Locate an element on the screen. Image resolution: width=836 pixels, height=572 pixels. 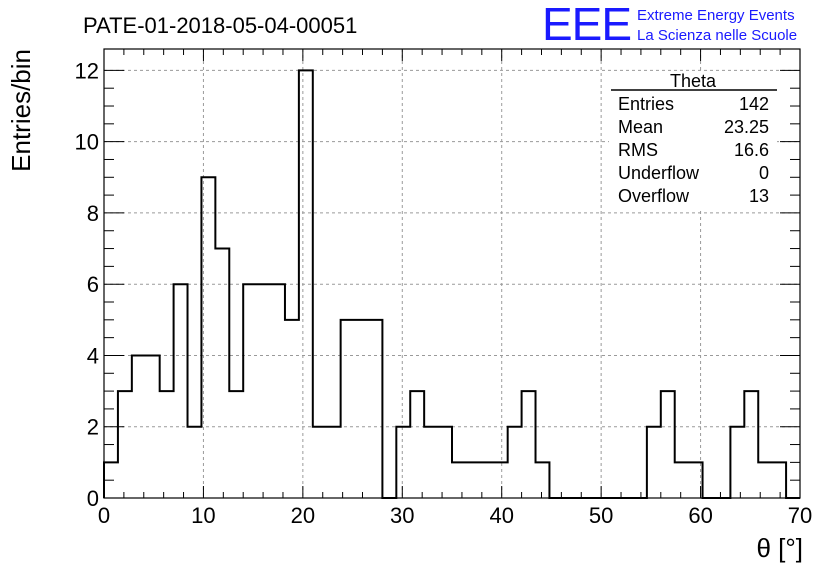
y-tick-label: 8 is located at coordinates (93, 213).